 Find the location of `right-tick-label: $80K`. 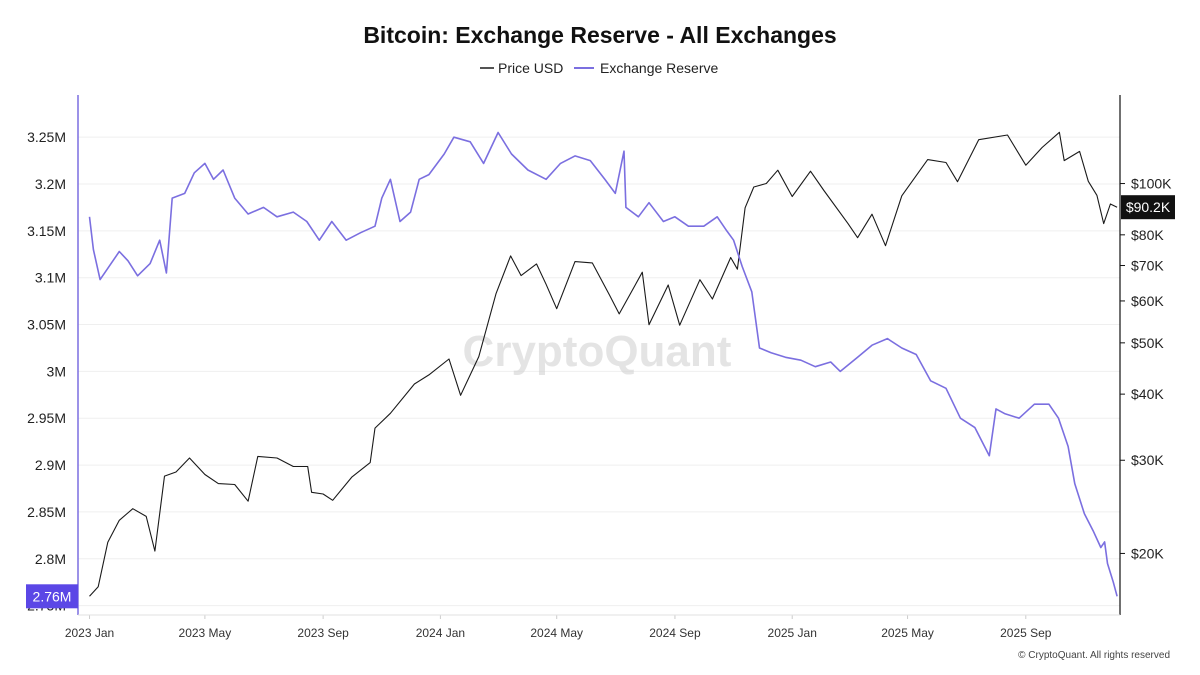

right-tick-label: $80K is located at coordinates (1147, 235).